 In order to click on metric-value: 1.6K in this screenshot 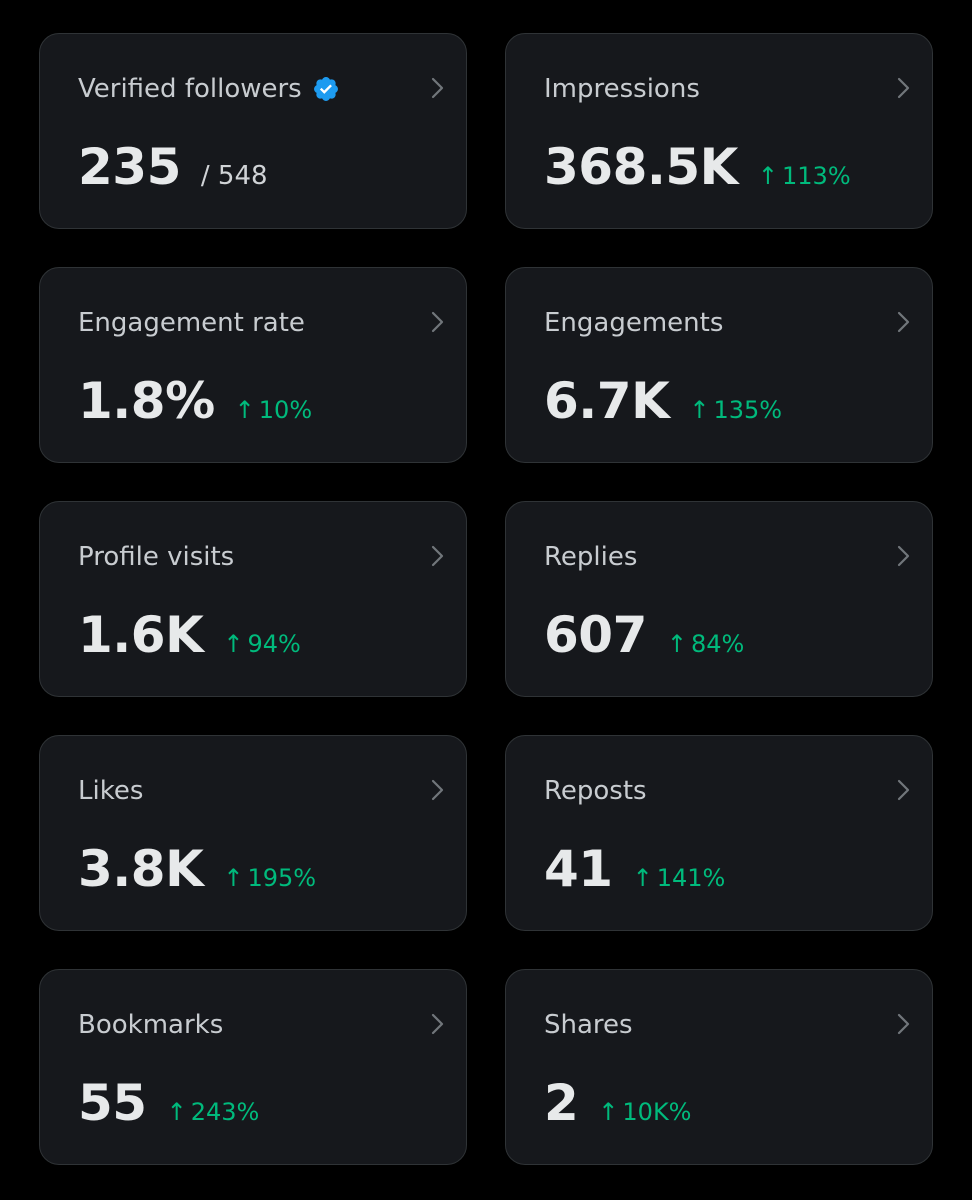, I will do `click(141, 635)`.